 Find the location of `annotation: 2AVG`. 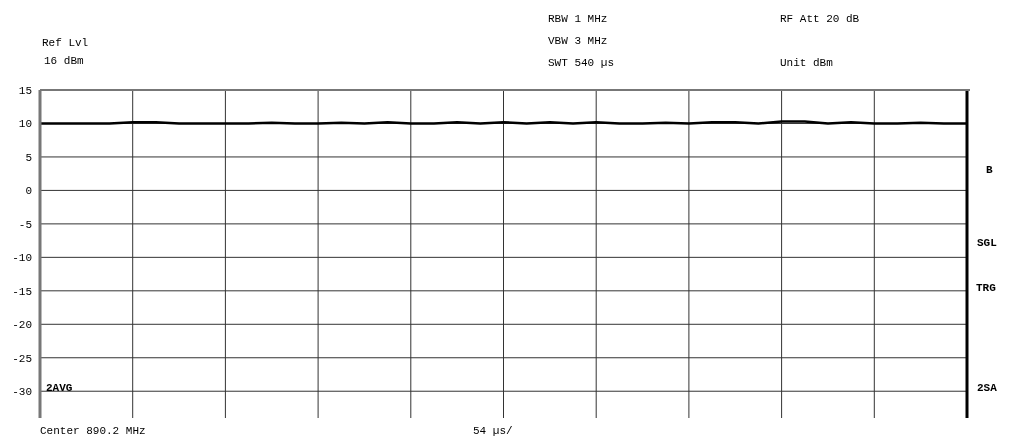

annotation: 2AVG is located at coordinates (59, 388).